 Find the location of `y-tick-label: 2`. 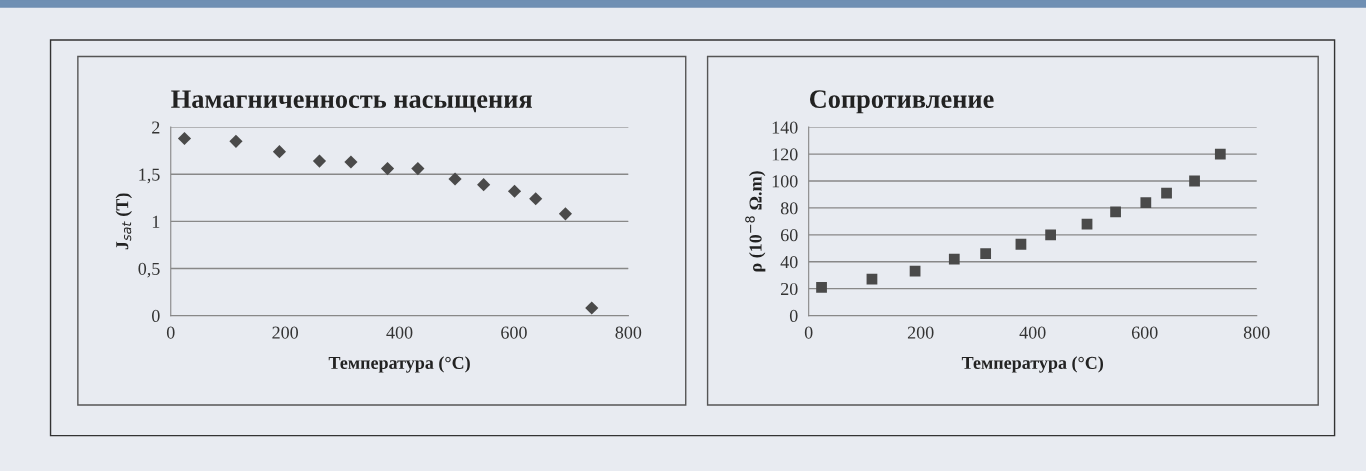

y-tick-label: 2 is located at coordinates (156, 127).